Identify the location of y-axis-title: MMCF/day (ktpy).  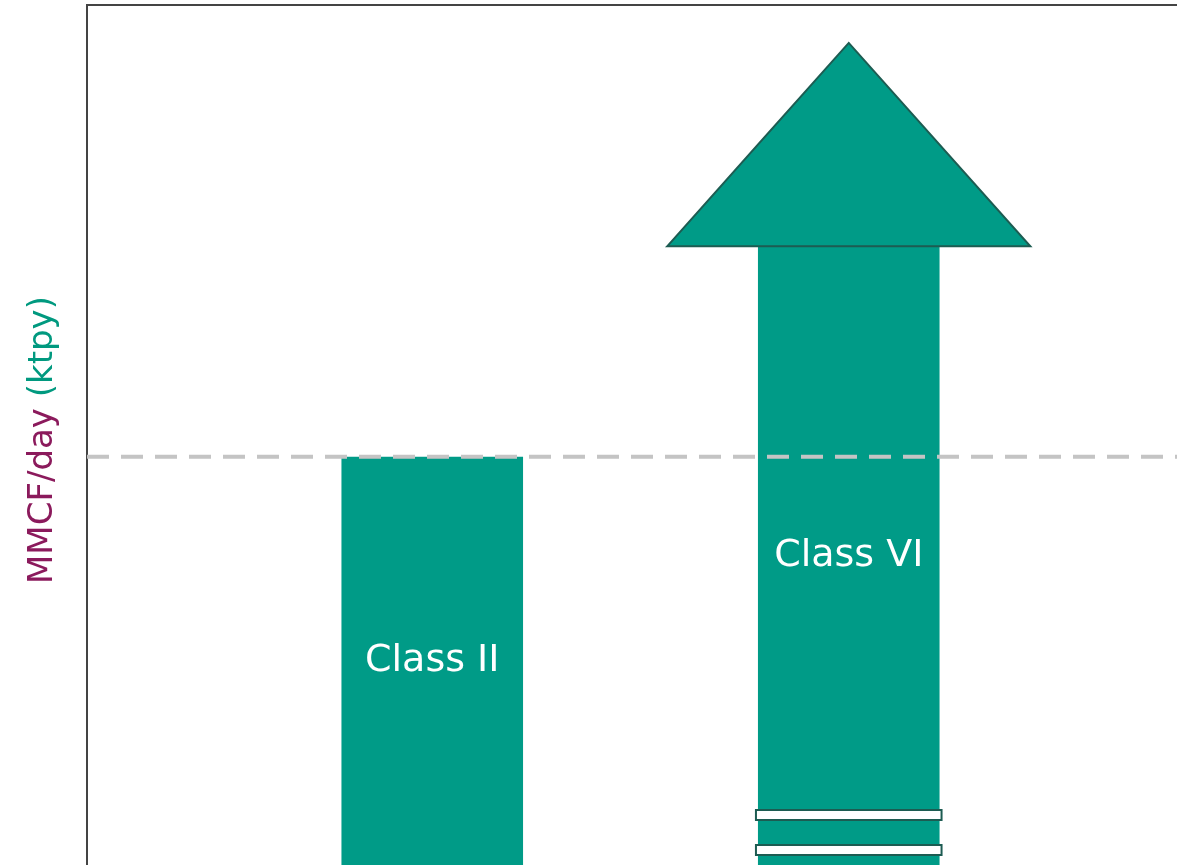
(40, 440).